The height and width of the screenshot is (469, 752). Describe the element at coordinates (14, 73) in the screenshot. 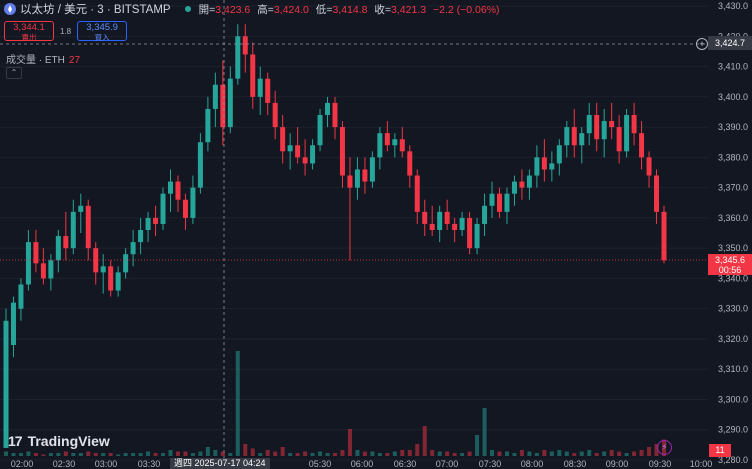

I see `chevron-up-icon: ⌃` at that location.